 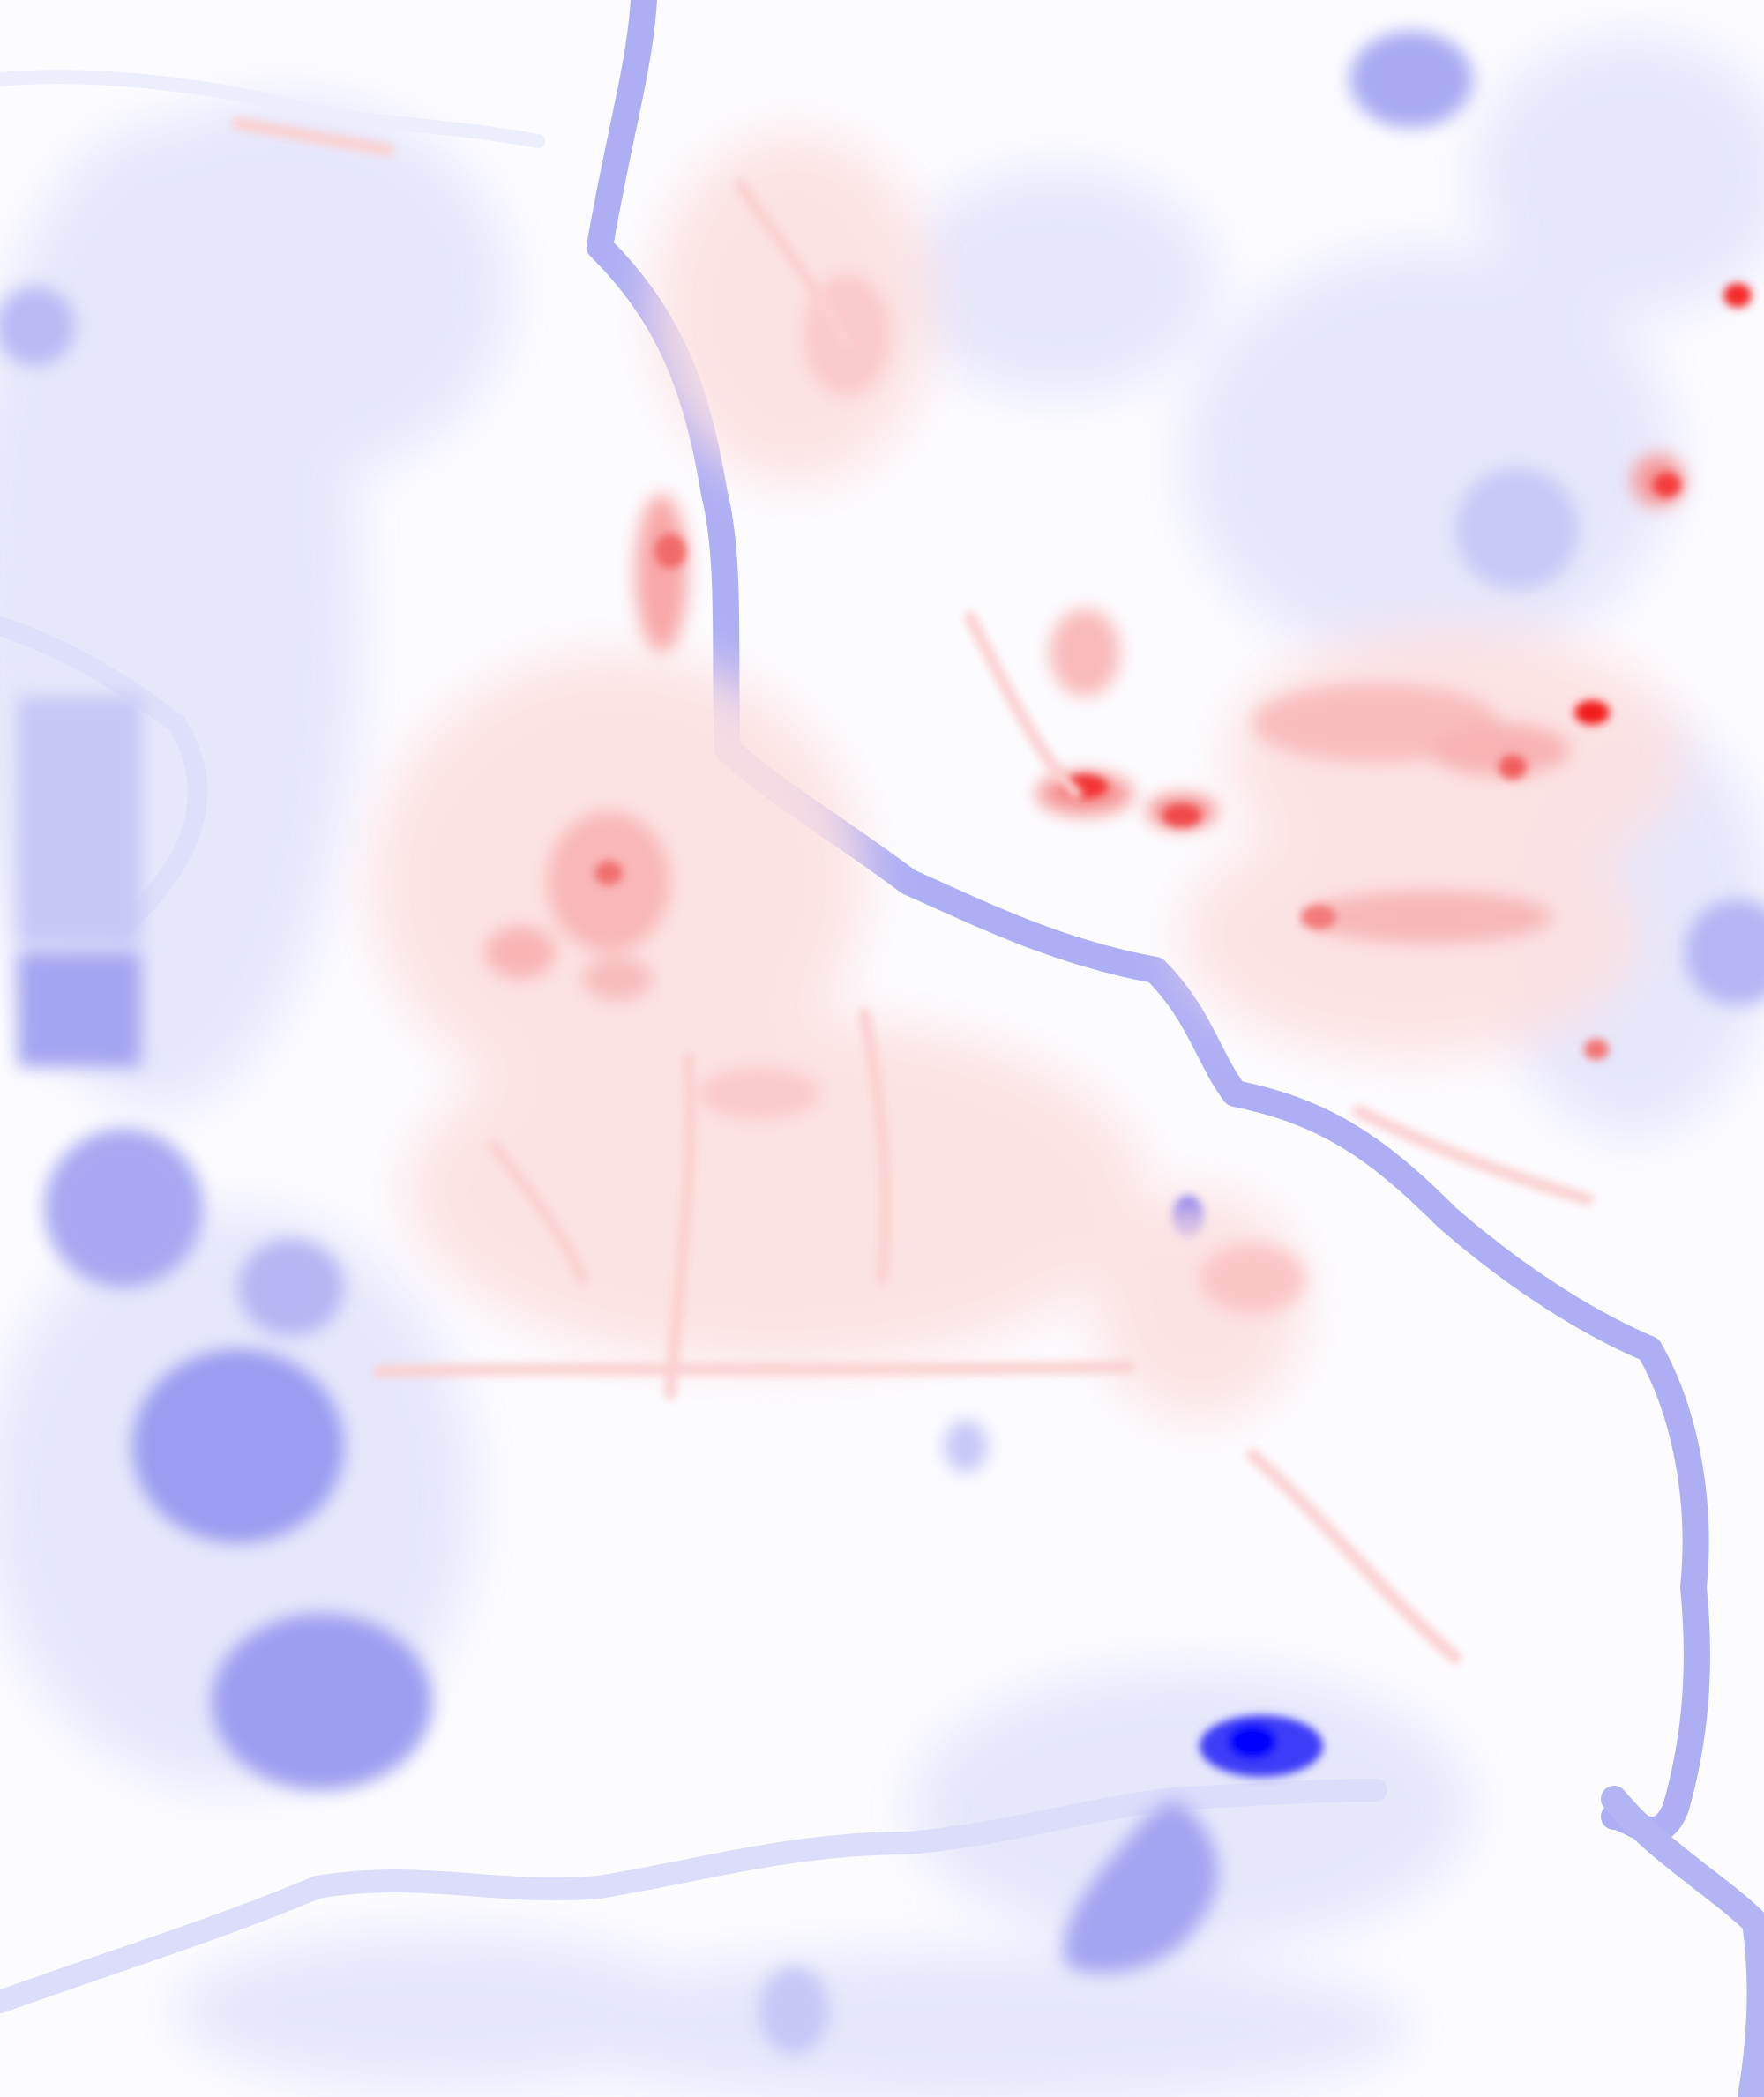 What do you see at coordinates (322, 1702) in the screenshot?
I see `lake-southwest-lower` at bounding box center [322, 1702].